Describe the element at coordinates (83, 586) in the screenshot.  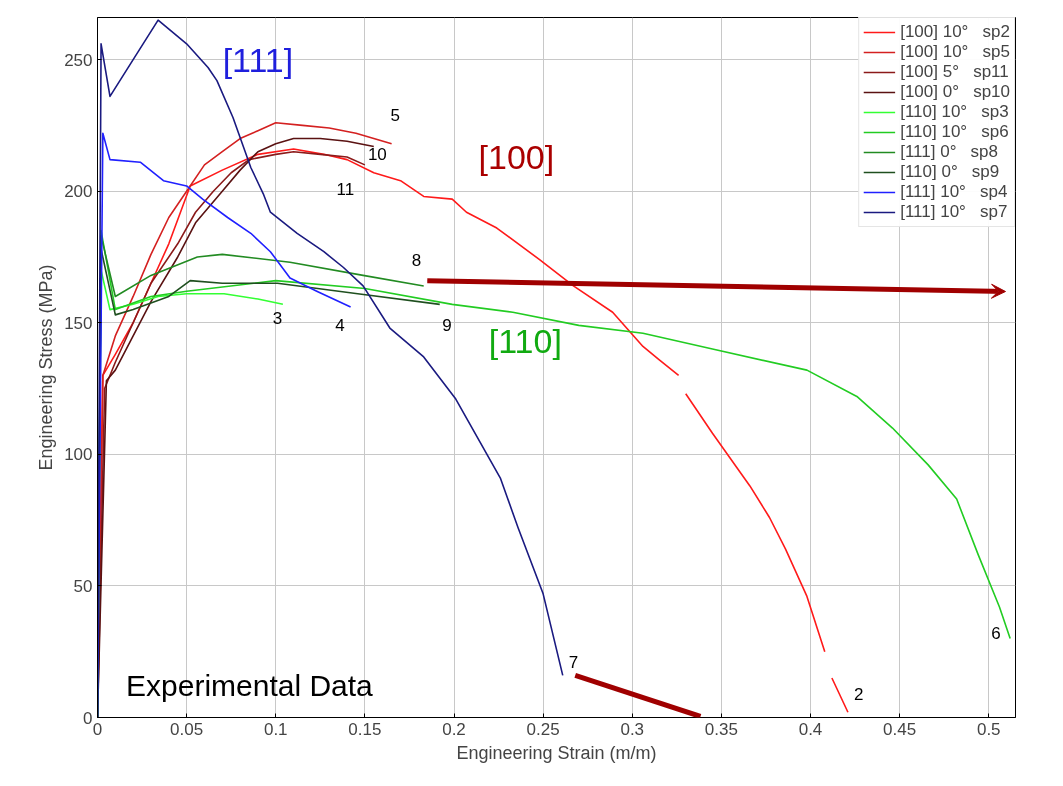
I see `y-tick-label: 50` at that location.